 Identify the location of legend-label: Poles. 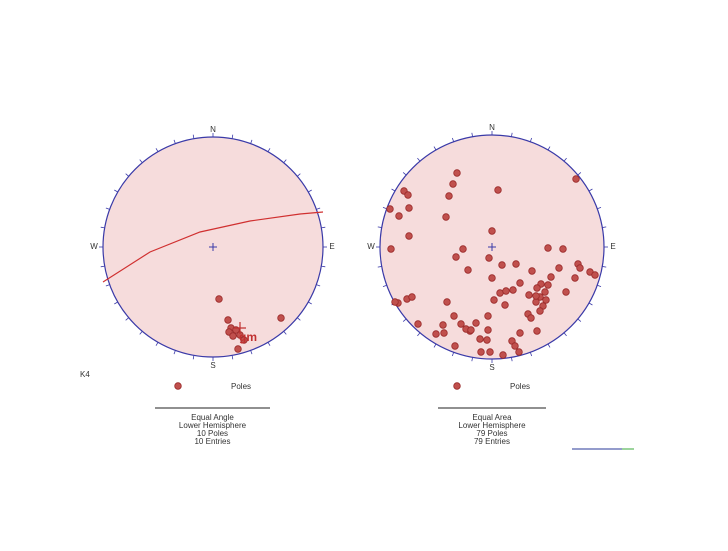
(241, 386).